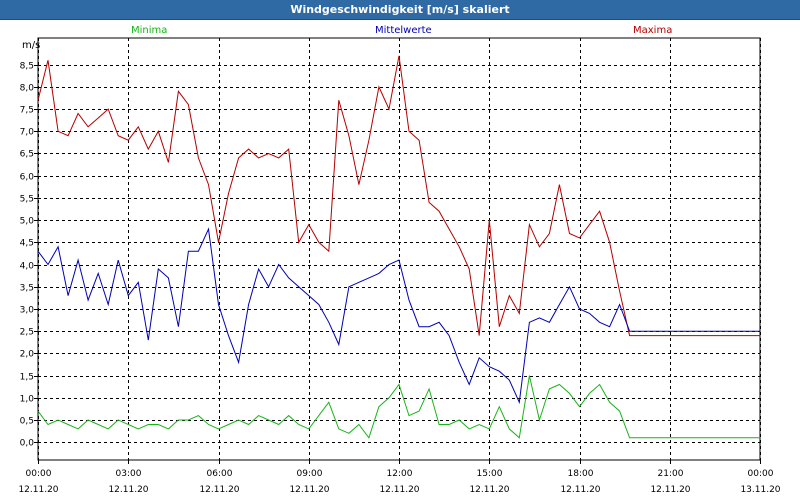 Image resolution: width=800 pixels, height=500 pixels. Describe the element at coordinates (27, 444) in the screenshot. I see `y-tick-label: 0,0` at that location.